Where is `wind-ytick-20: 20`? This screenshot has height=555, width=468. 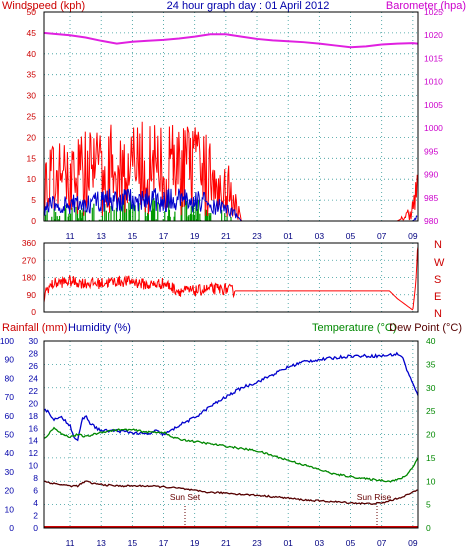
wind-ytick-20: 20 is located at coordinates (32, 137).